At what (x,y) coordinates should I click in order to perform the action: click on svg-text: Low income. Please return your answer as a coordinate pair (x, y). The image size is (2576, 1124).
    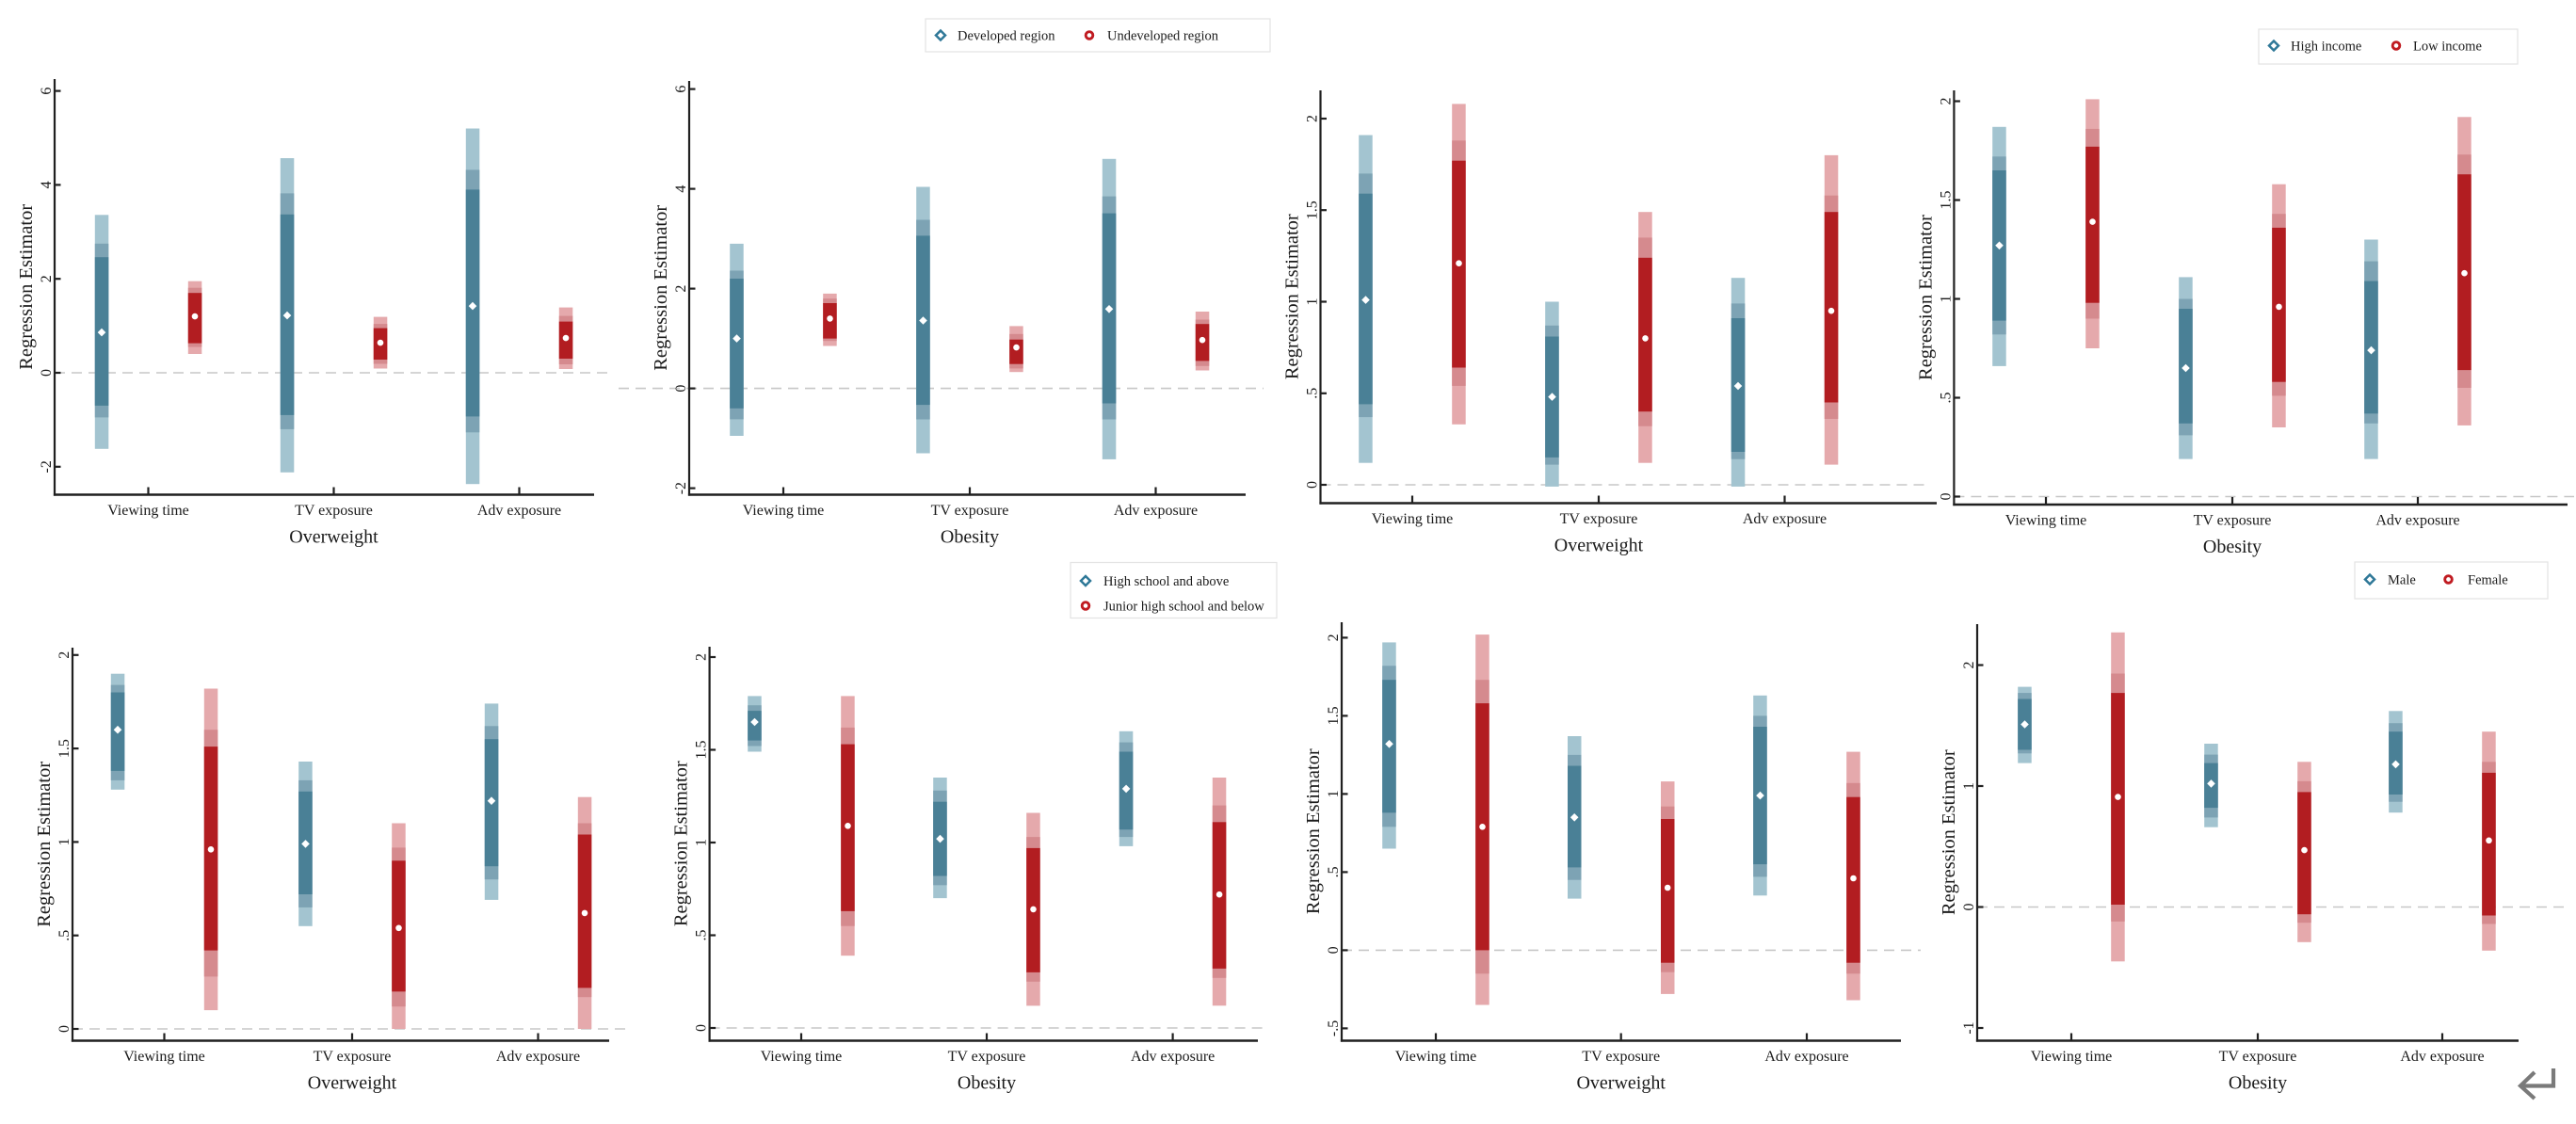
    Looking at the image, I should click on (2447, 47).